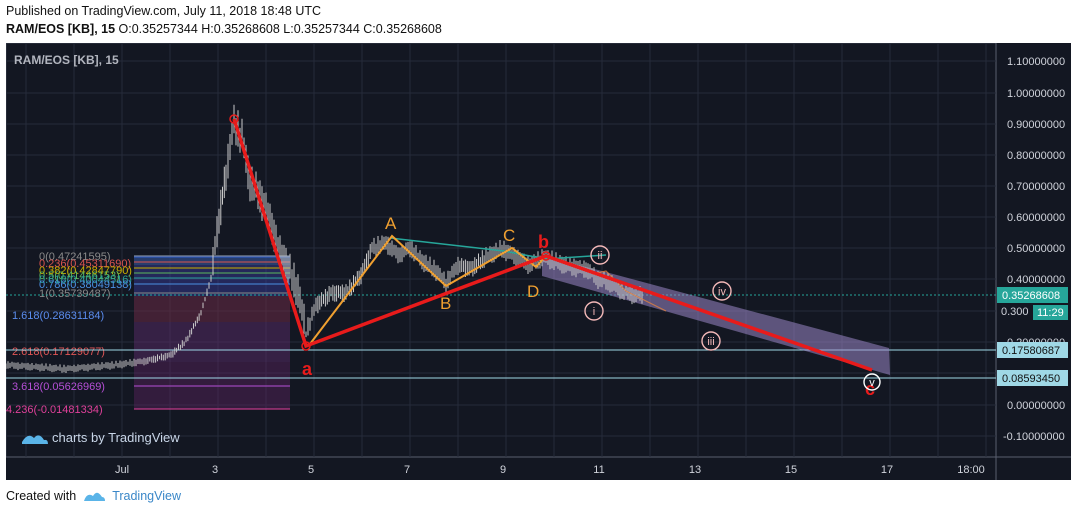  I want to click on tradingview-watermark: charts by TradingView, so click(101, 437).